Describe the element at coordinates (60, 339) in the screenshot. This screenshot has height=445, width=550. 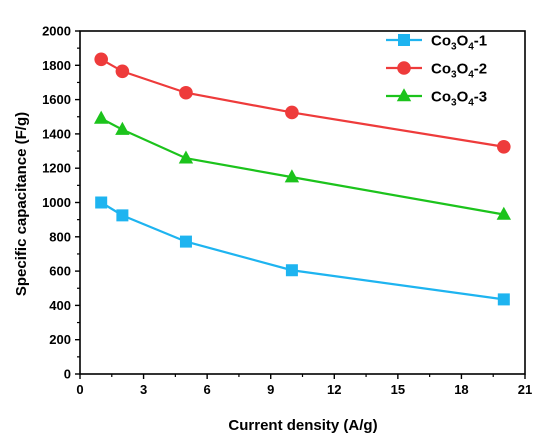
I see `y-tick-label: 200` at that location.